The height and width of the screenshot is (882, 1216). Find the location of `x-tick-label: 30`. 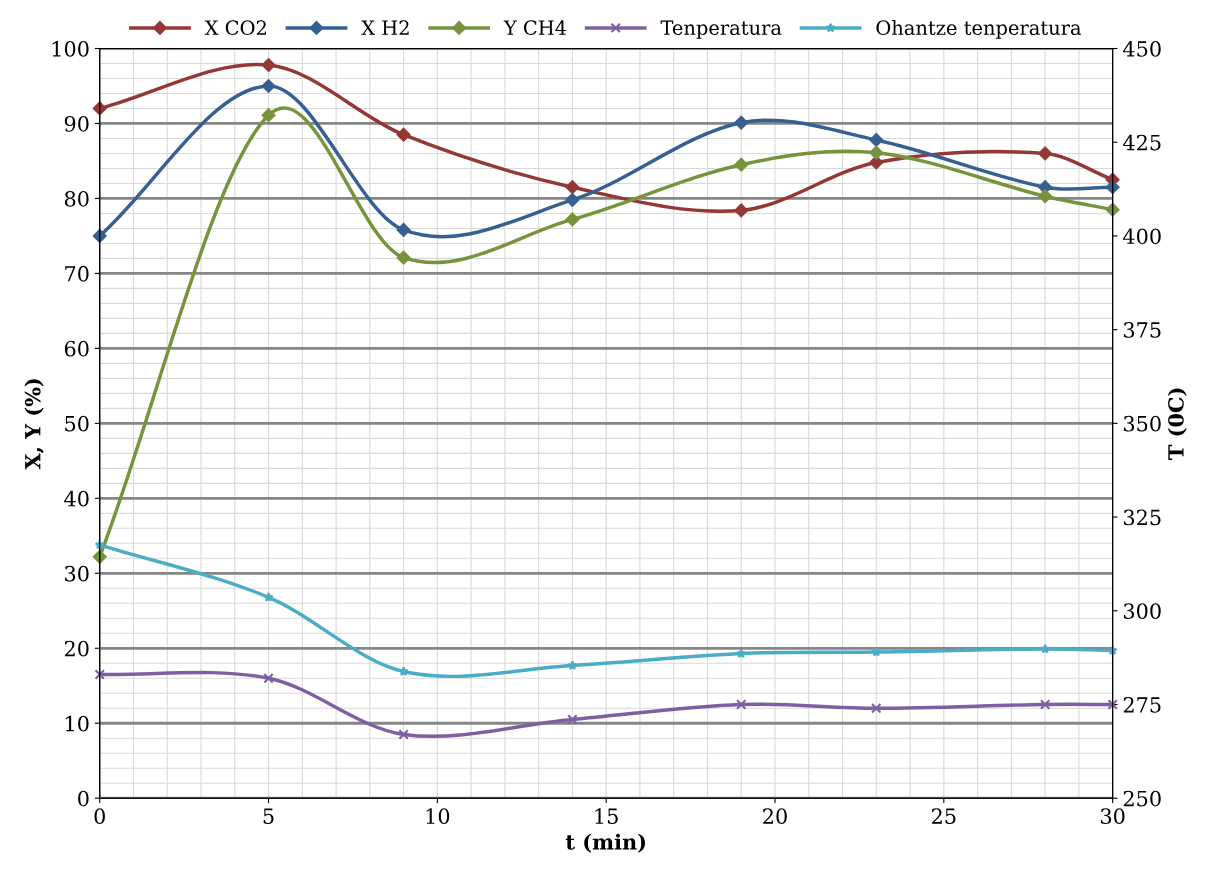

x-tick-label: 30 is located at coordinates (1112, 816).